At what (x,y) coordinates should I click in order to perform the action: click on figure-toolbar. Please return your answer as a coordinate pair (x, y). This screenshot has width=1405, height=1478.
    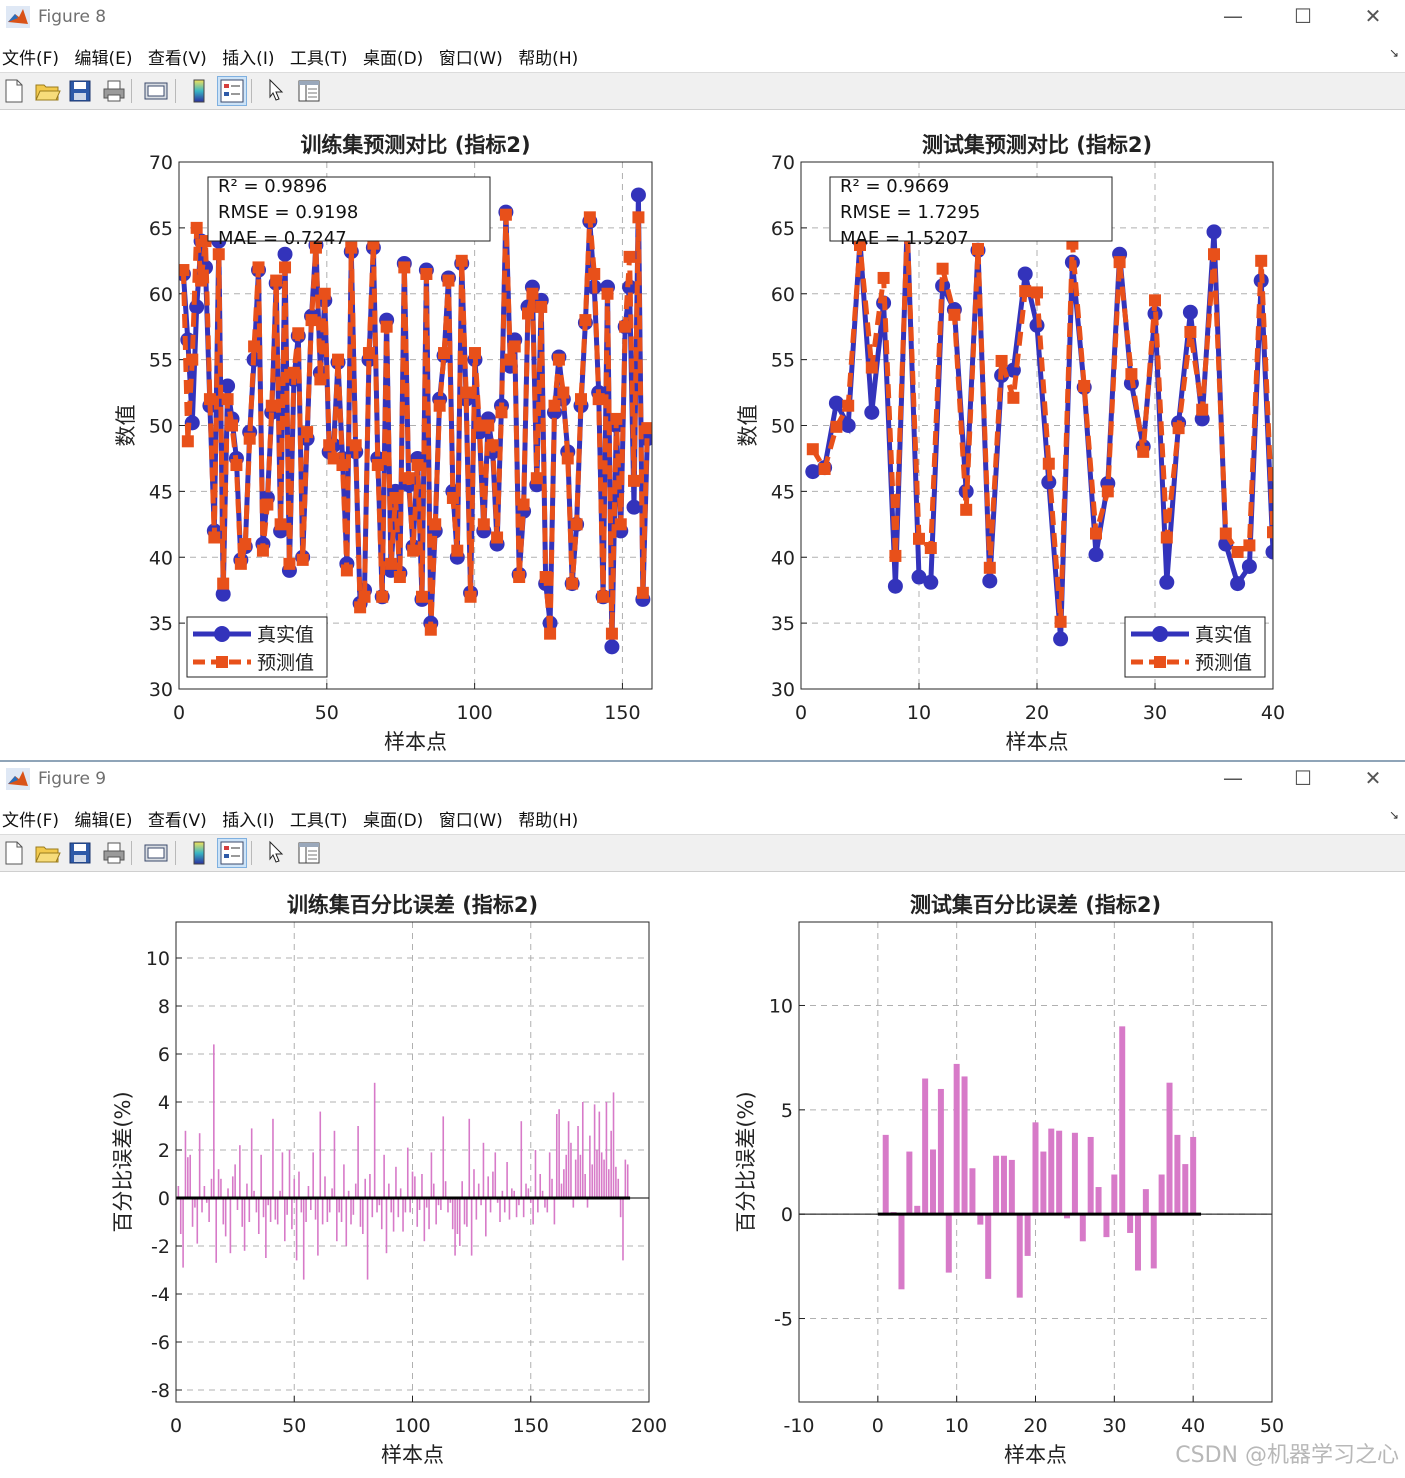
    Looking at the image, I should click on (702, 853).